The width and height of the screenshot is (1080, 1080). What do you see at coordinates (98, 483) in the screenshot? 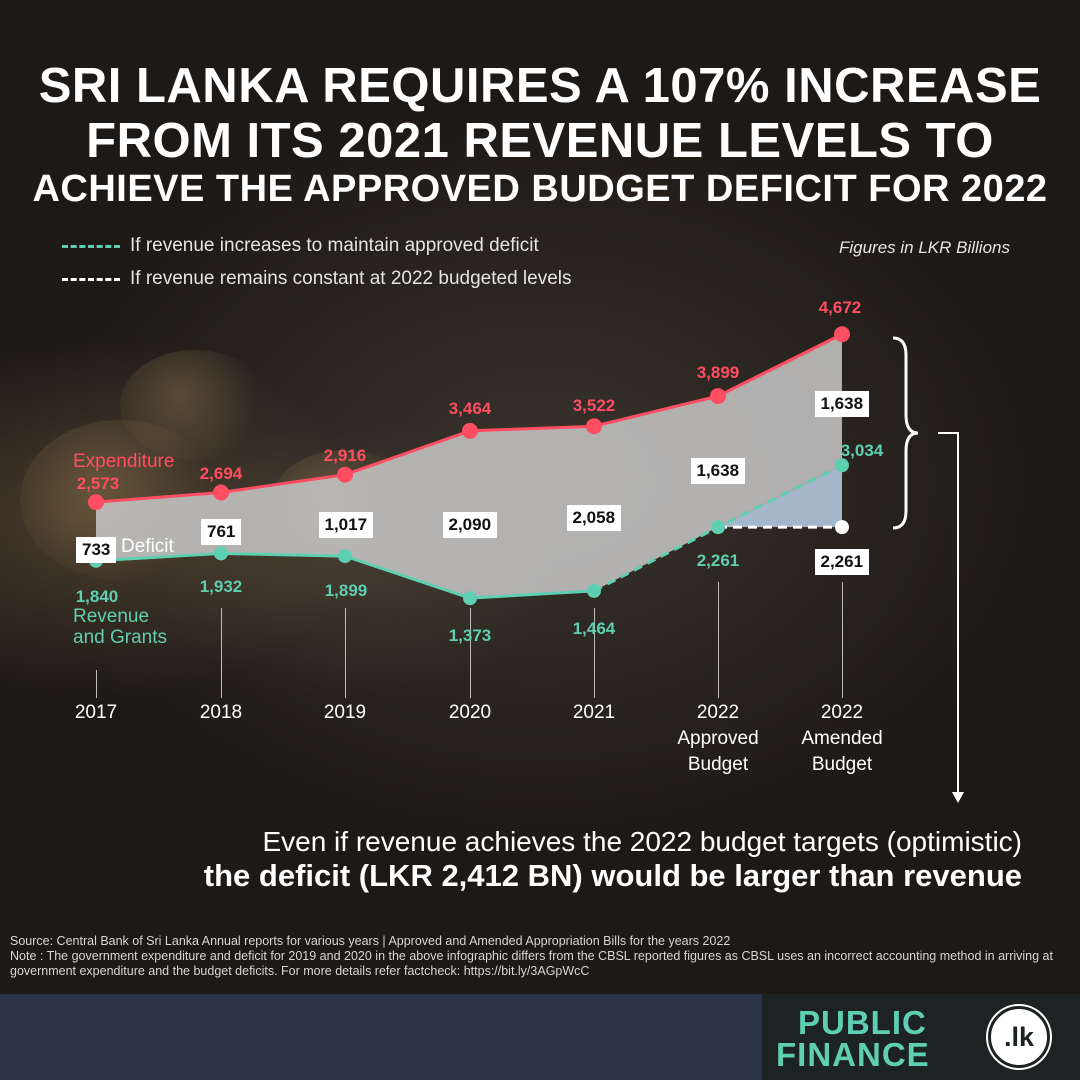
I see `expenditure-value-label: 2,573` at bounding box center [98, 483].